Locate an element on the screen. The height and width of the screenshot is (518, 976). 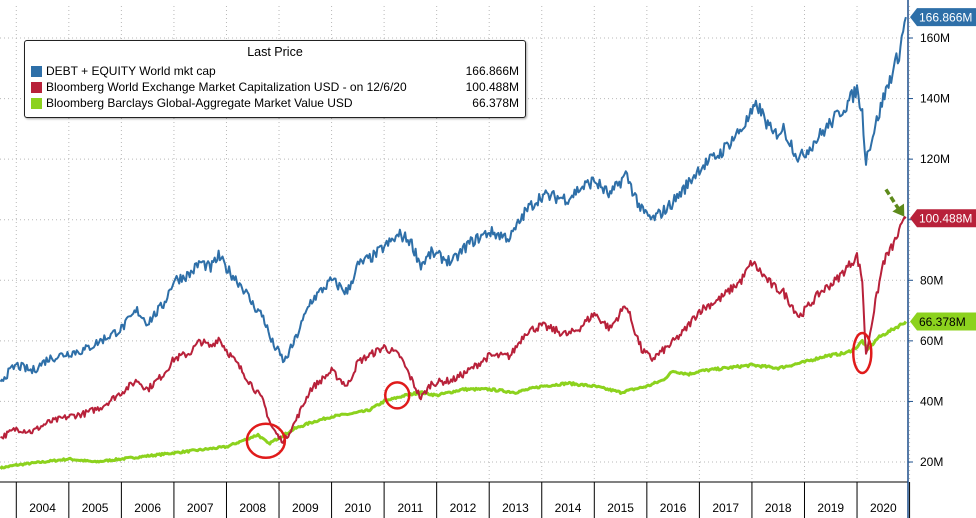
legend-entry-debt-equity: DEBT + EQUITY World mkt cap 166.866M is located at coordinates (275, 71).